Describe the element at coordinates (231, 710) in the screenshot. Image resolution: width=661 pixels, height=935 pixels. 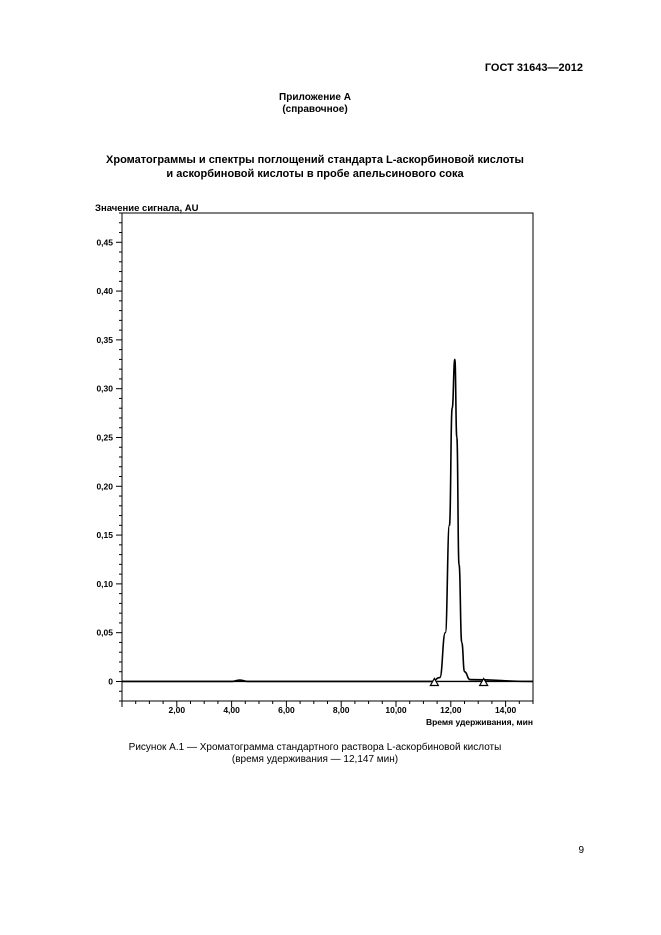
I see `x-tick-label: 4,00` at that location.